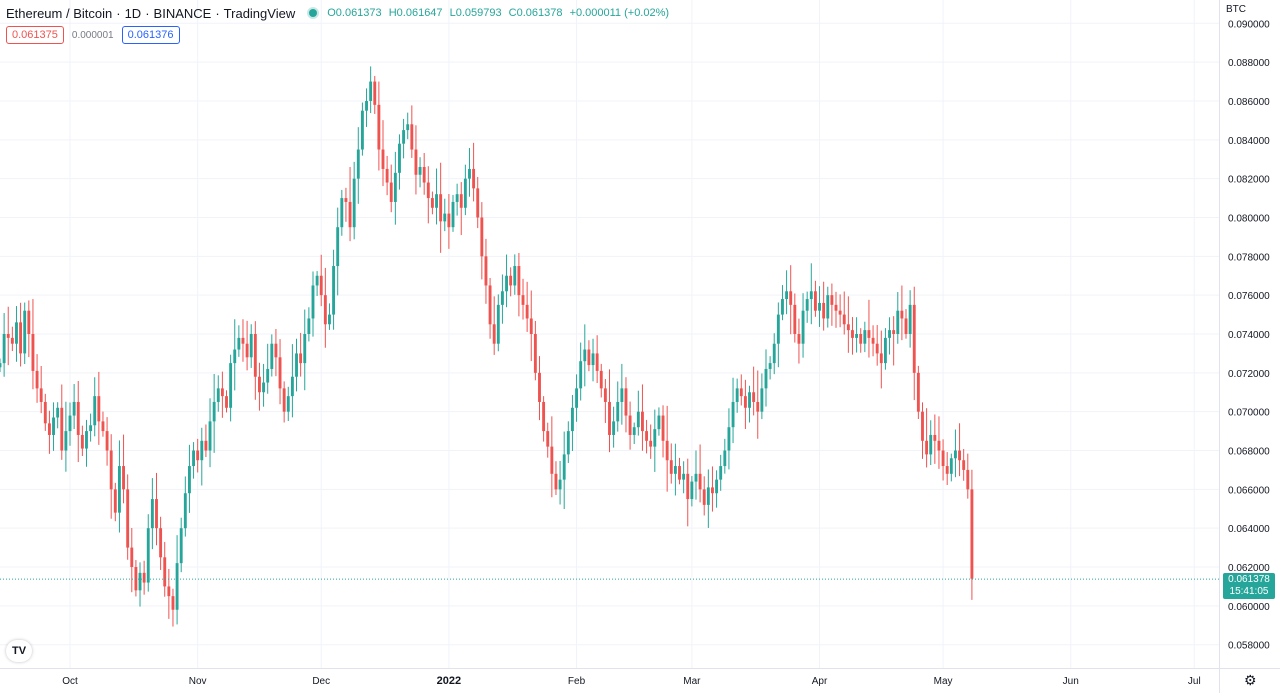 This screenshot has height=693, width=1280. What do you see at coordinates (1249, 592) in the screenshot?
I see `bar-countdown: 15:41:05` at bounding box center [1249, 592].